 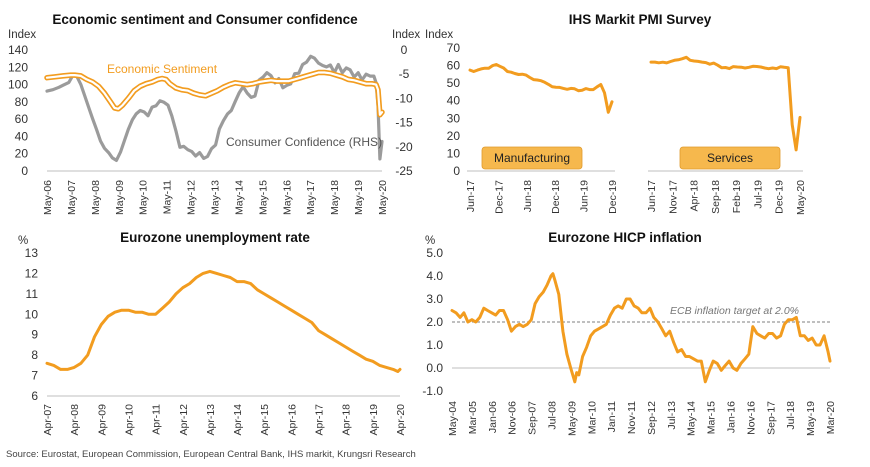 What do you see at coordinates (129, 420) in the screenshot?
I see `x-tick-label: Apr-10` at bounding box center [129, 420].